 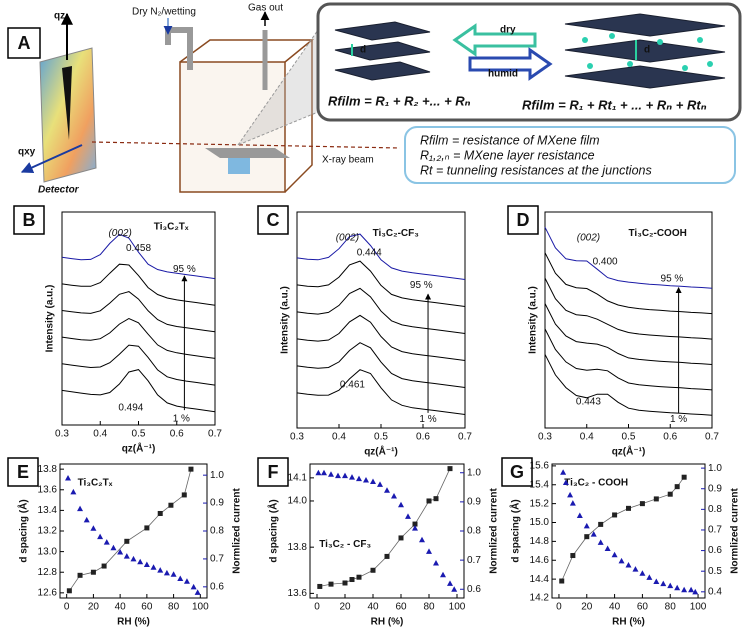 I want to click on y-tick-label: 13.4, so click(x=48, y=510).